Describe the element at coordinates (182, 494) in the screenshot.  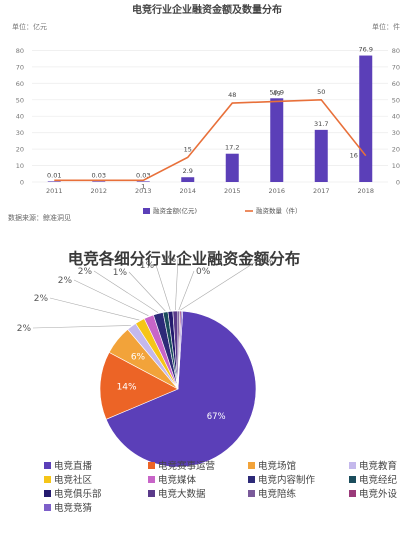
I see `legend-label: 电竞大数据` at that location.